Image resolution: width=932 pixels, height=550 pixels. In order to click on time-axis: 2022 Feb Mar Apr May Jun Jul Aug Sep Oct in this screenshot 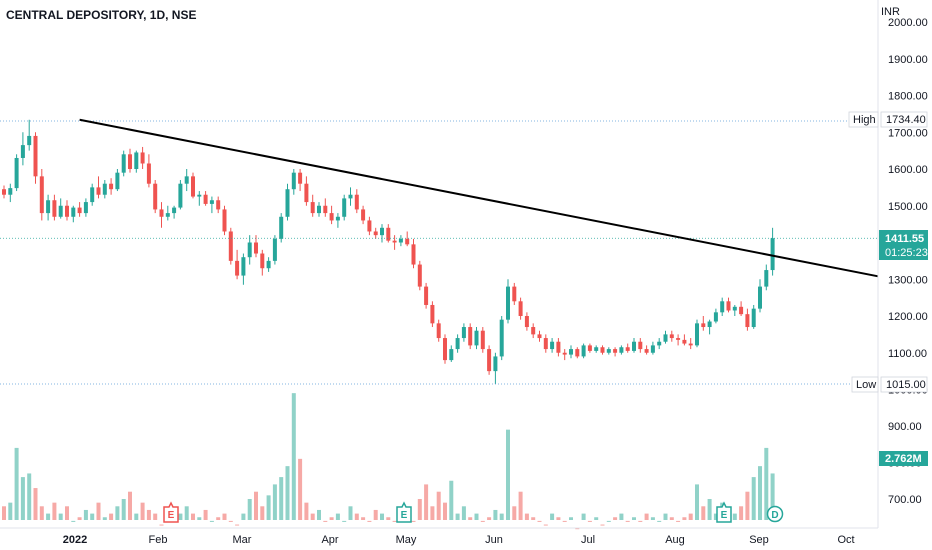, I will do `click(459, 540)`.